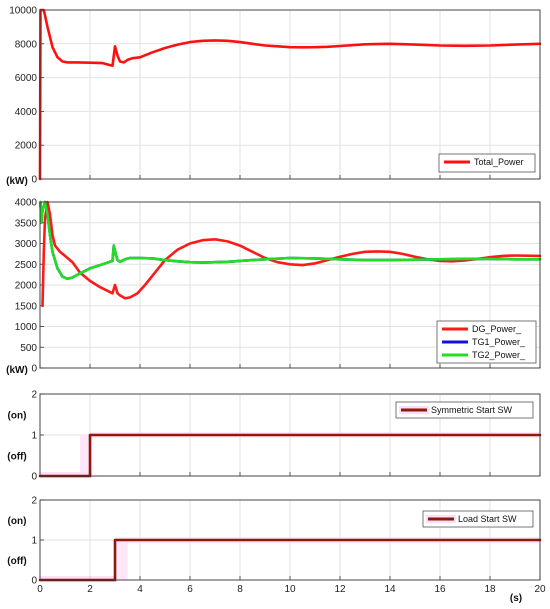  What do you see at coordinates (499, 355) in the screenshot?
I see `legend-label: TG2_Power_` at bounding box center [499, 355].